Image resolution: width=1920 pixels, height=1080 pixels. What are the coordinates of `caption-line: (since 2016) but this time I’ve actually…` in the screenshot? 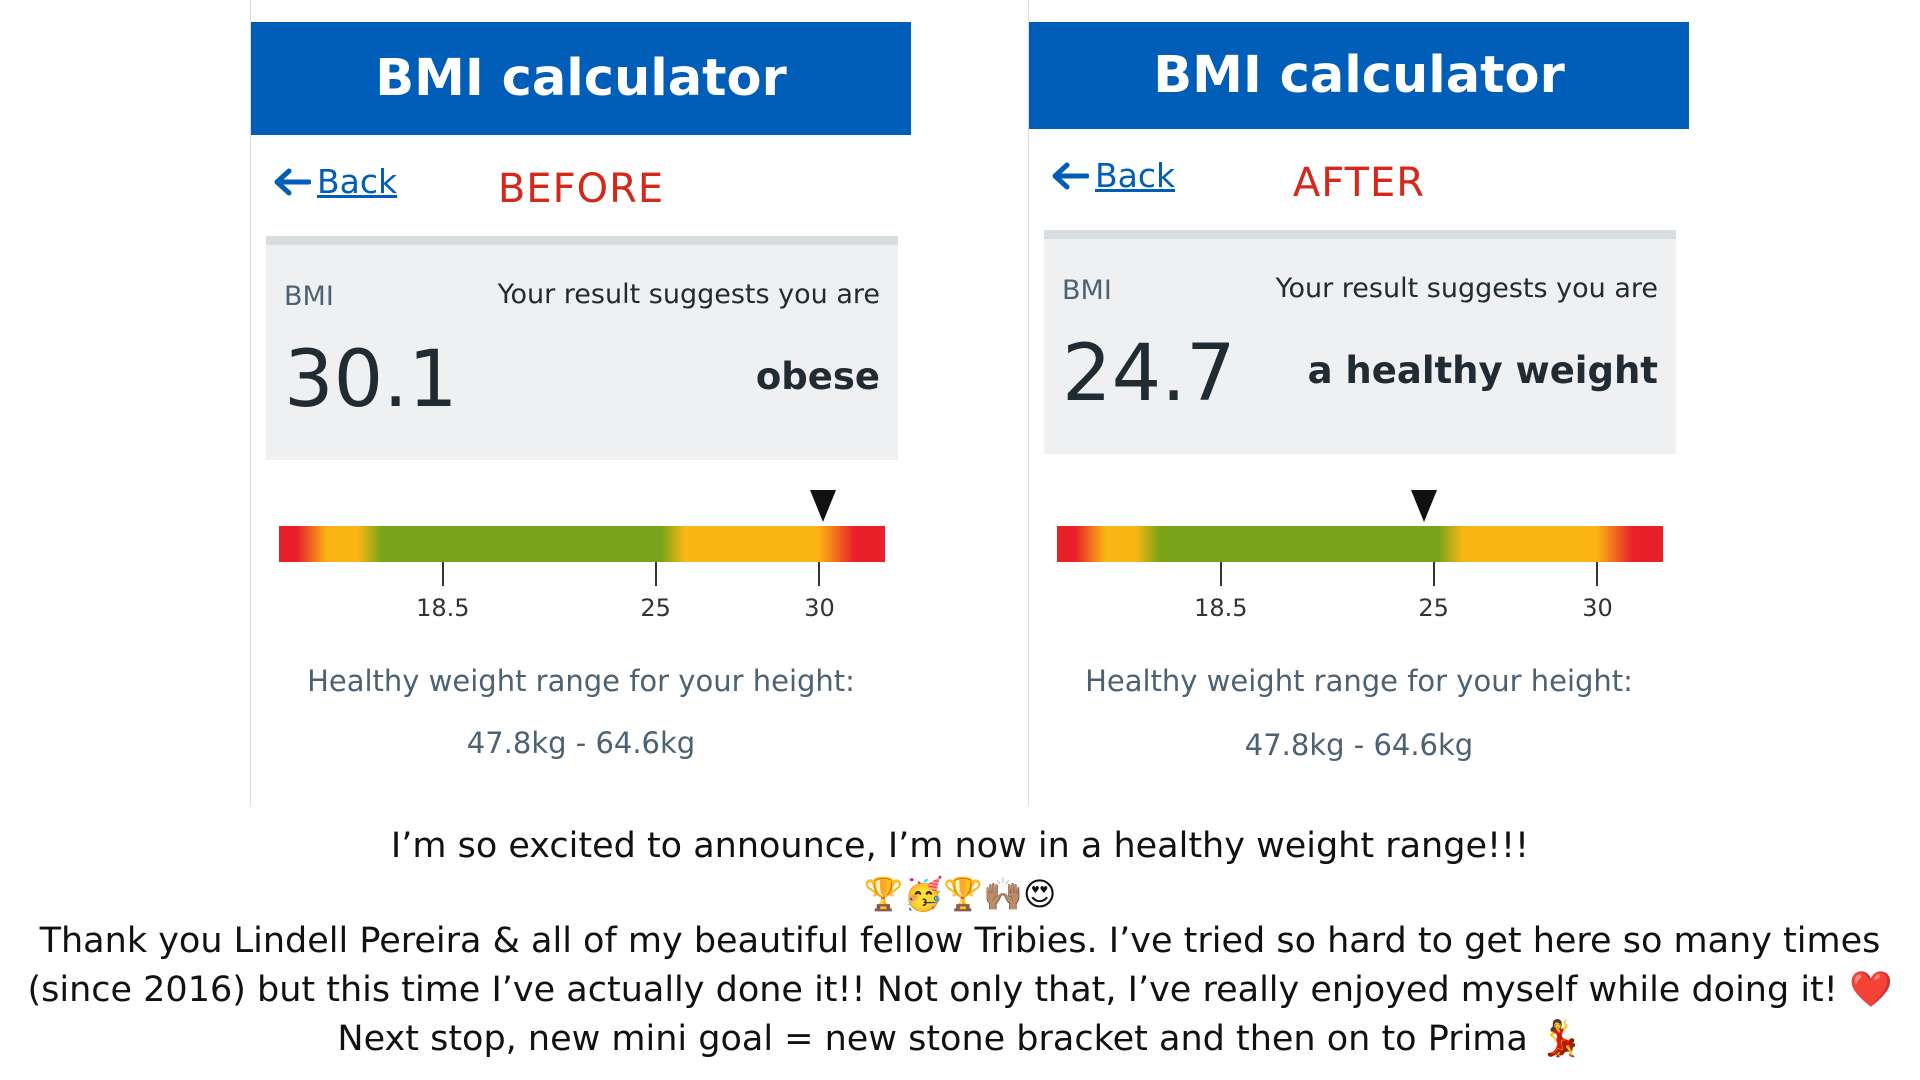 It's located at (960, 990).